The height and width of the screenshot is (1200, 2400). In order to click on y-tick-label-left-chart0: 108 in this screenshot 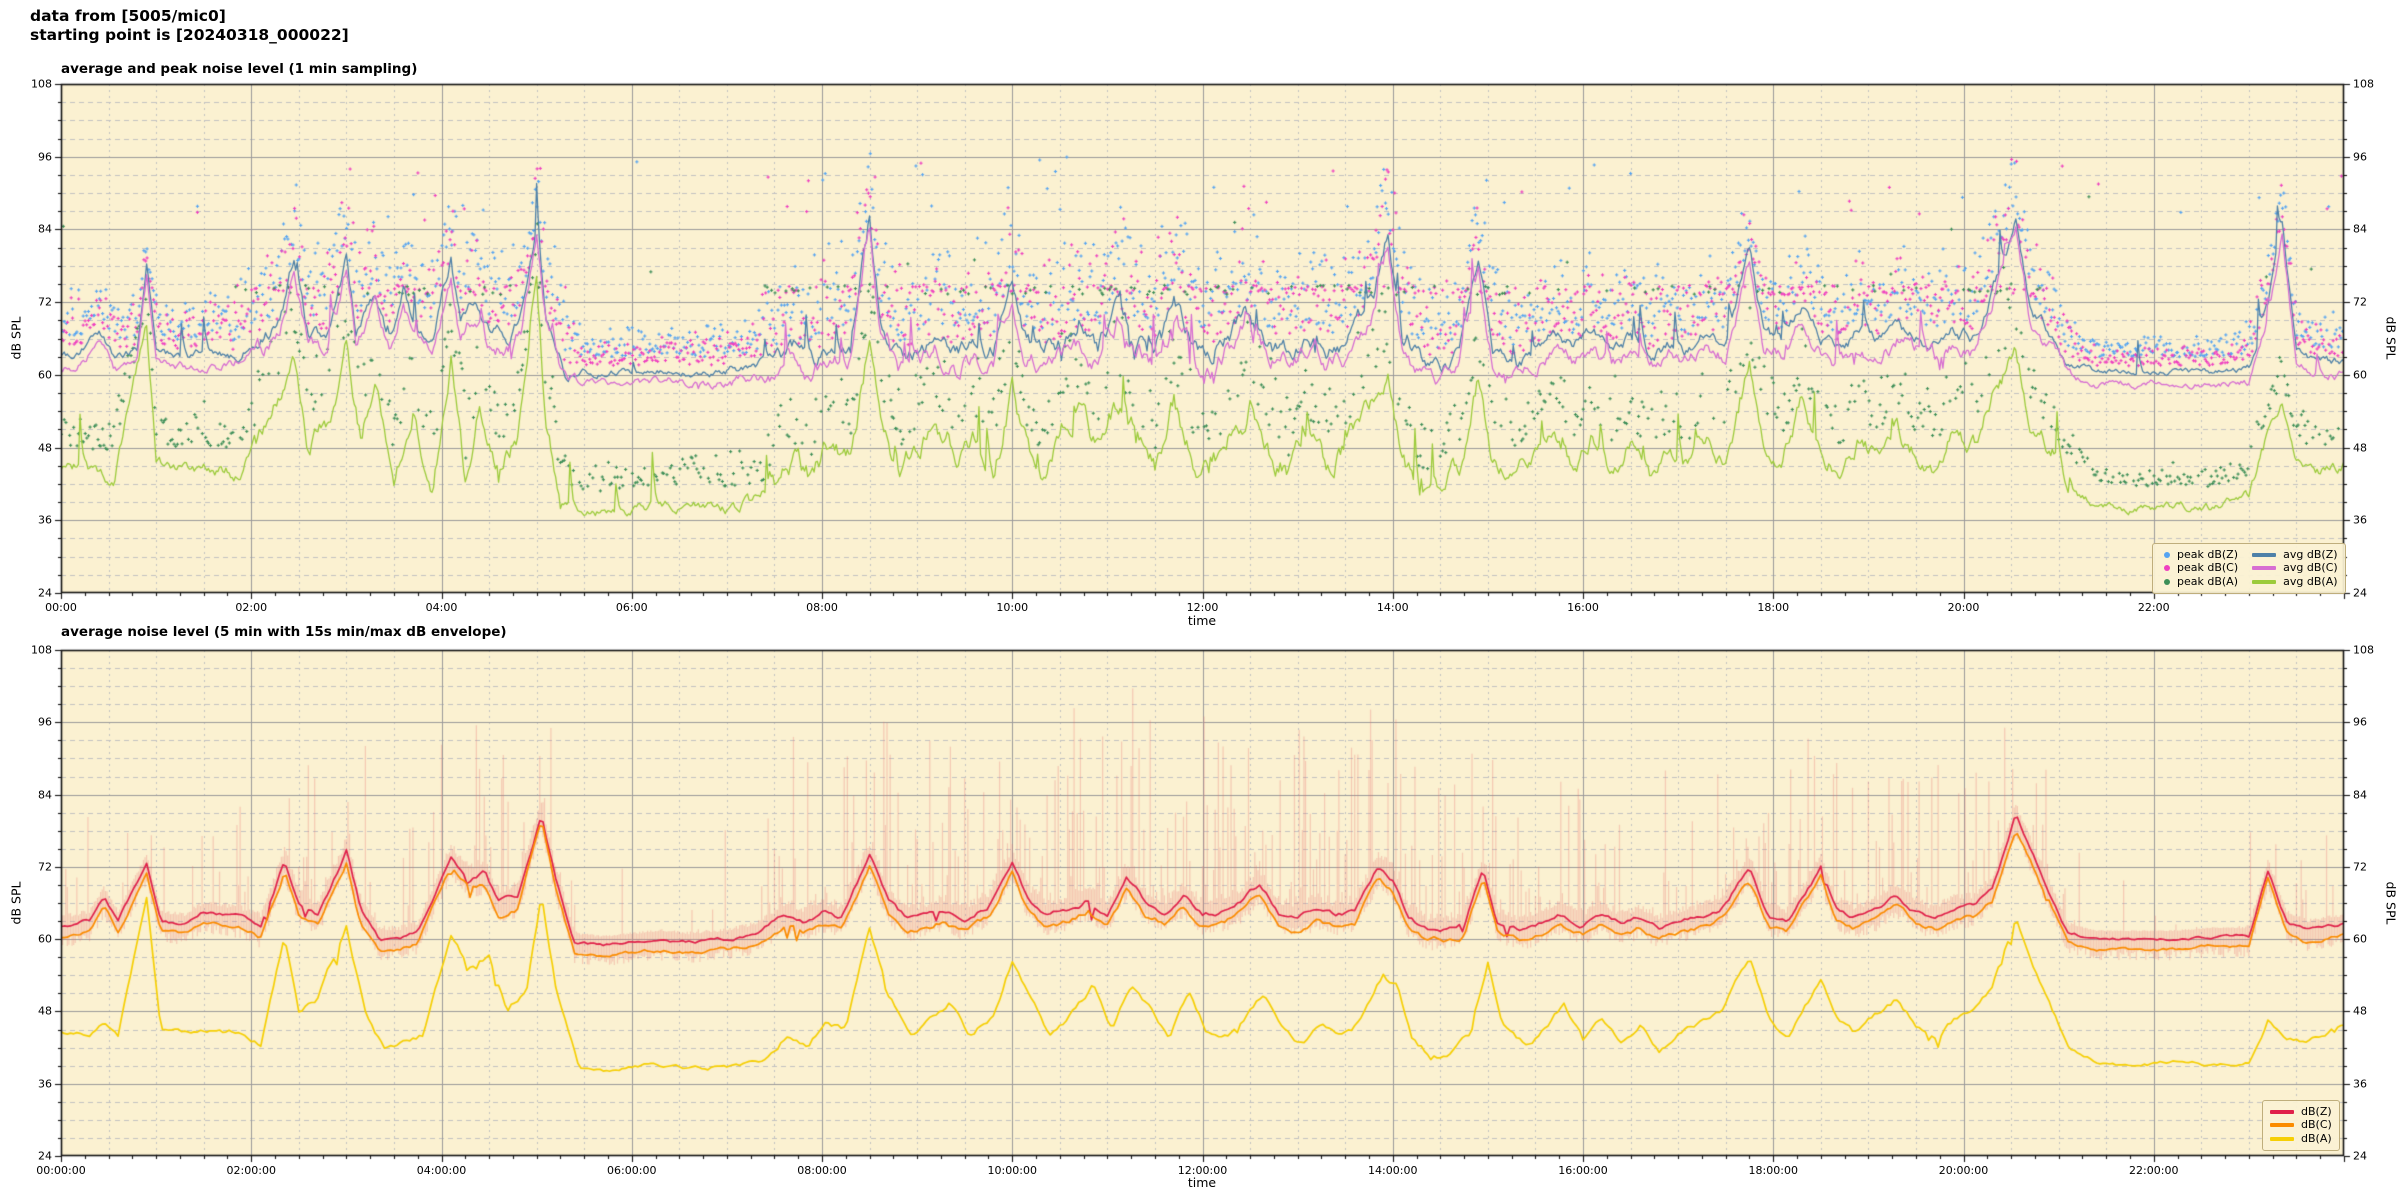, I will do `click(41, 84)`.